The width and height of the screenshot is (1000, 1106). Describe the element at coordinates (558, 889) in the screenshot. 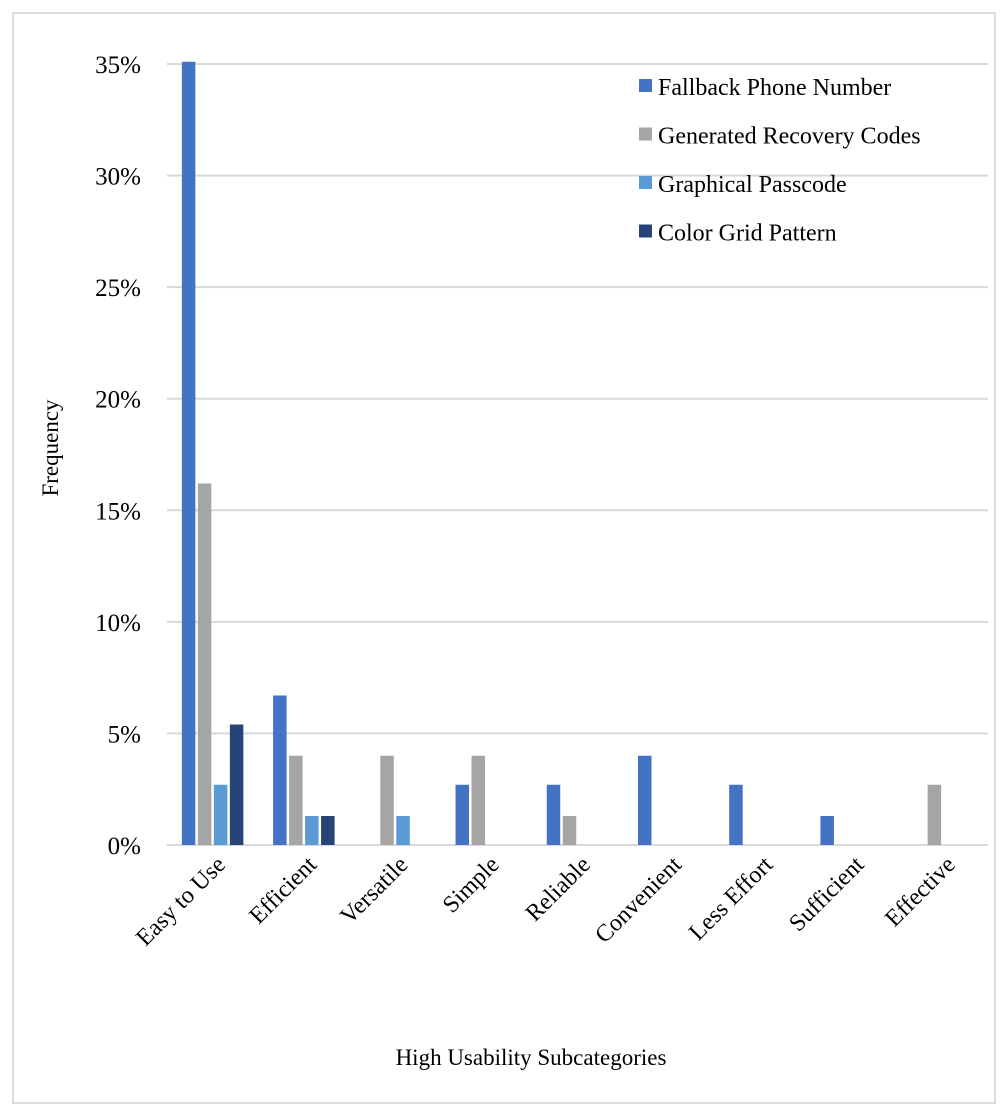

I see `x-category-label: Reliable` at that location.